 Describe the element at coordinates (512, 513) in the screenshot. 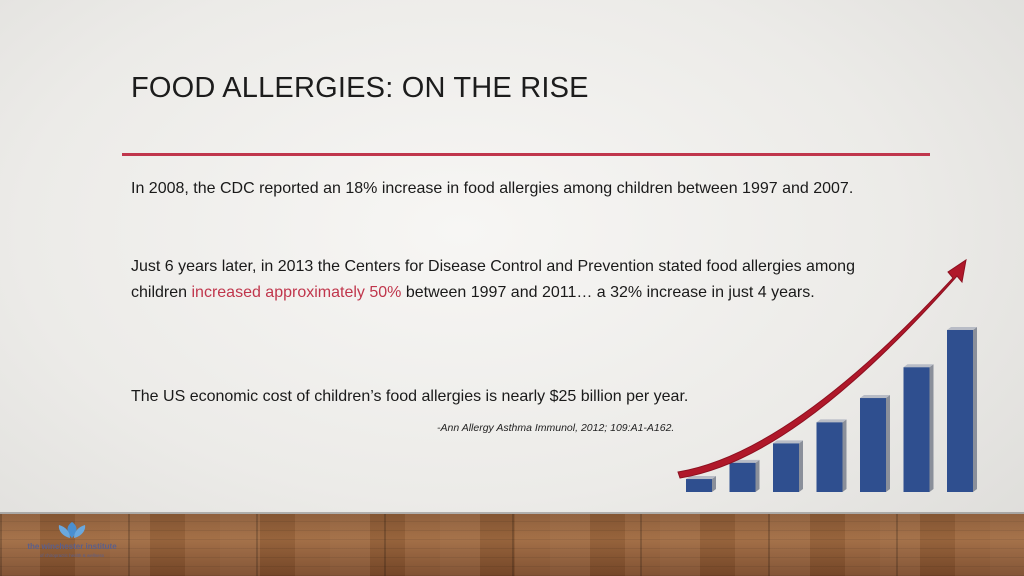

I see `floor-edge` at that location.